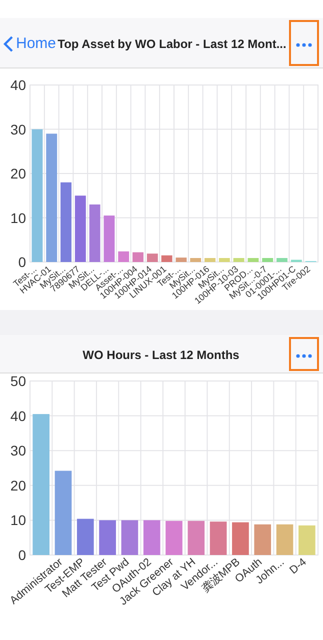 The image size is (323, 640). What do you see at coordinates (161, 355) in the screenshot?
I see `chart-title: WO Hours - Last 12 Months` at bounding box center [161, 355].